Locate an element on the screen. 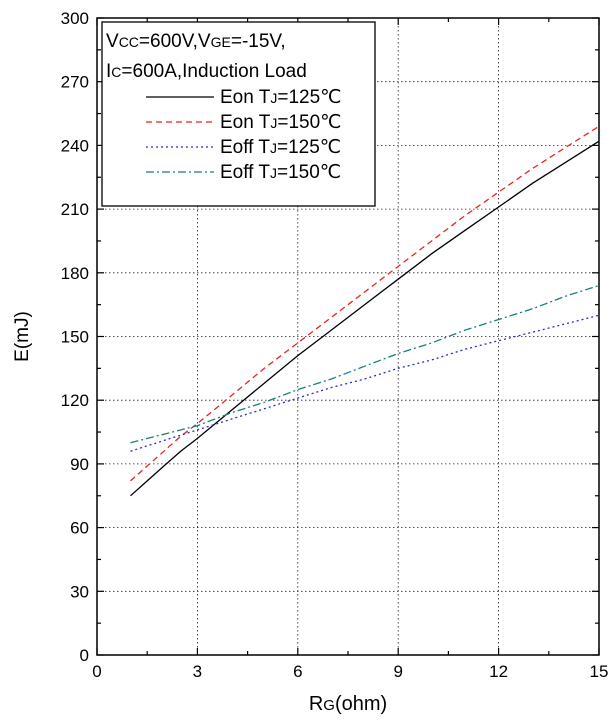  legend-entry-label-1: Eon TJ=125℃ is located at coordinates (281, 97).